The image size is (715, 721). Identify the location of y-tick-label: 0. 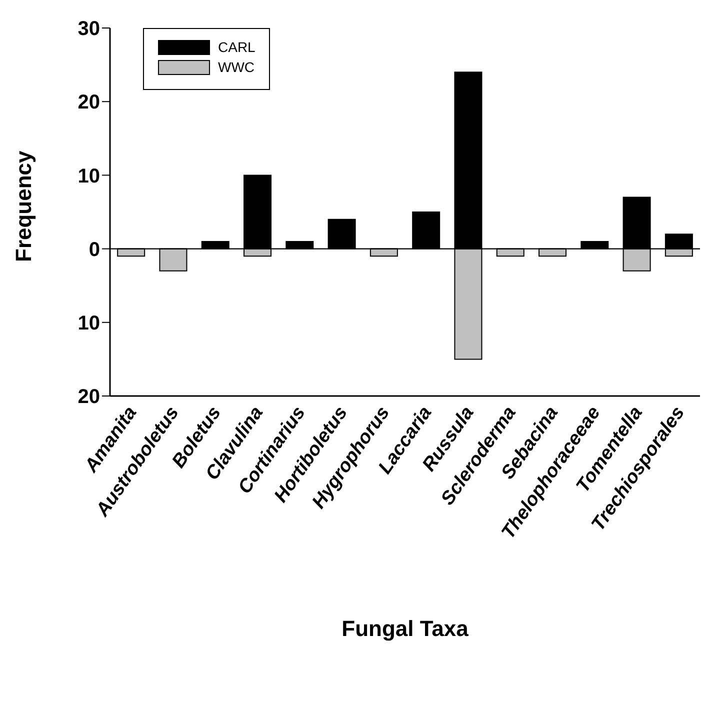
(94, 249).